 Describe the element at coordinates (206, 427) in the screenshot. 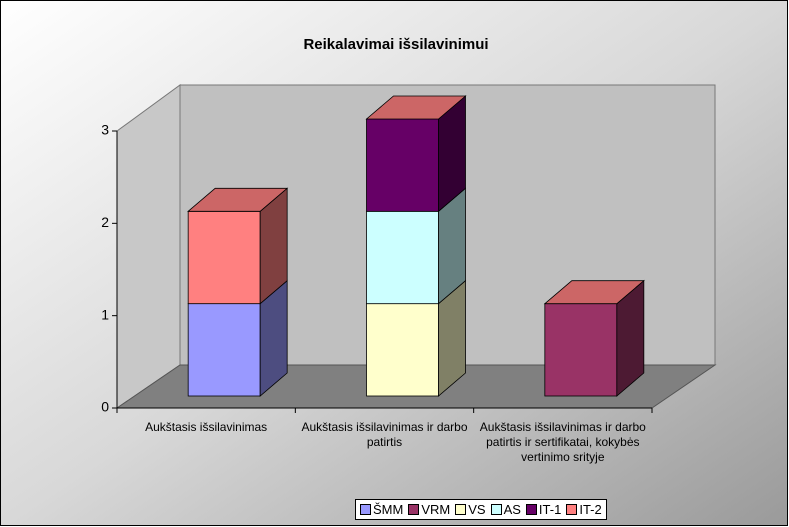

I see `x-tick-label: Aukštasis išsilavinimas` at that location.